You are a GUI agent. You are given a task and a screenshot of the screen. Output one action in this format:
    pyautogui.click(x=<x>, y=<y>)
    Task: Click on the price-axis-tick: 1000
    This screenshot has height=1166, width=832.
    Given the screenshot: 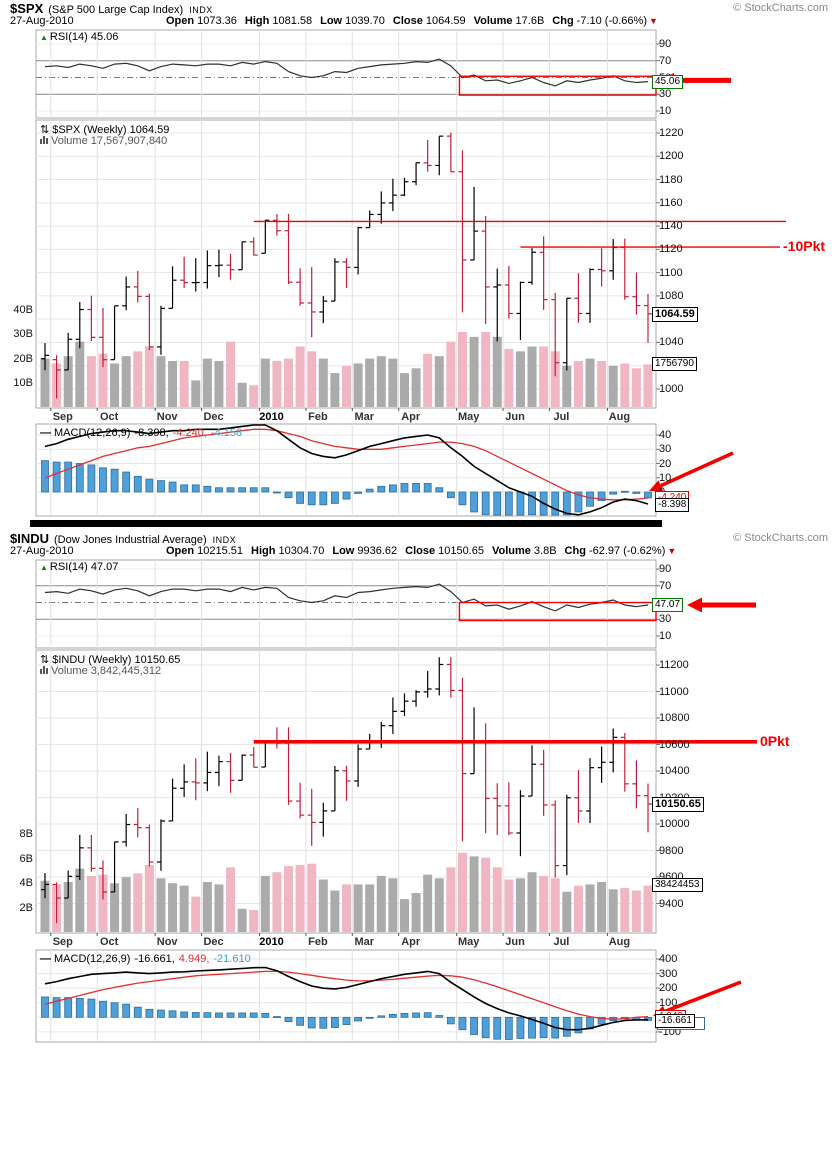 What is the action you would take?
    pyautogui.click(x=671, y=388)
    